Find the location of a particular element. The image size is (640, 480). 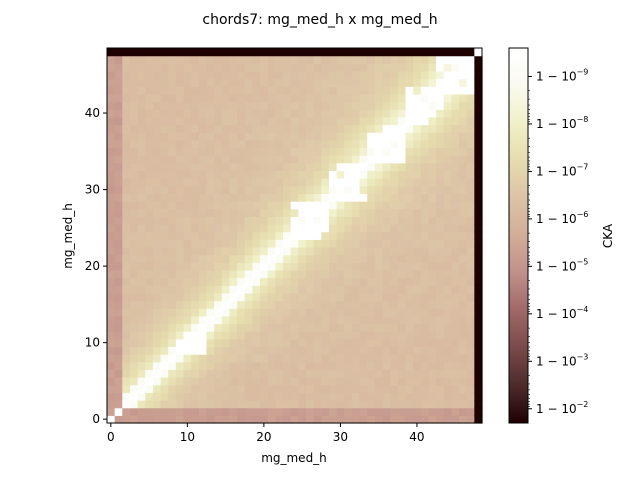

colorbar-tick-label: 1 − 10−3 is located at coordinates (562, 360).